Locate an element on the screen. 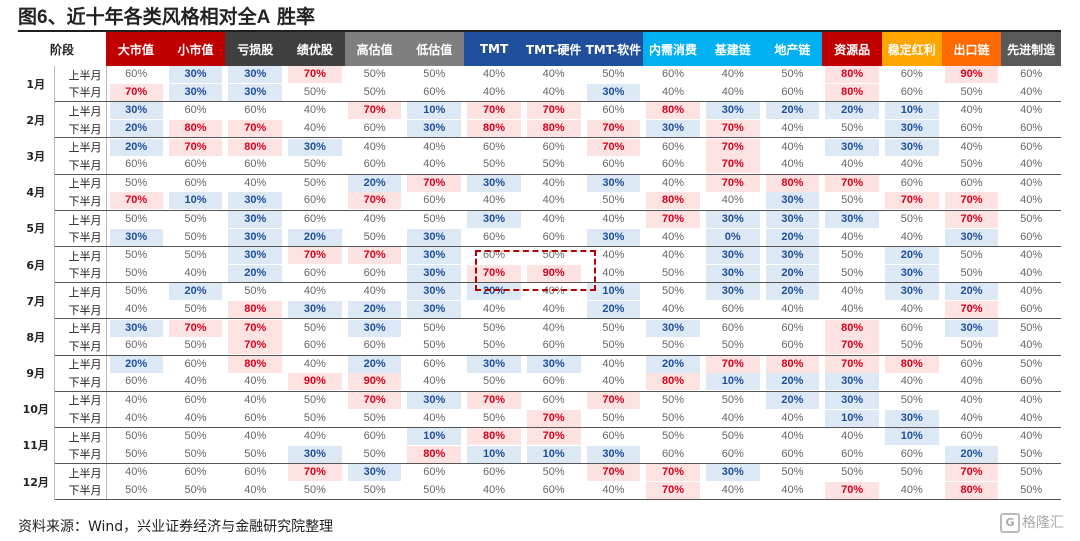 This screenshot has height=541, width=1080. half-label: 下半月 is located at coordinates (80, 491).